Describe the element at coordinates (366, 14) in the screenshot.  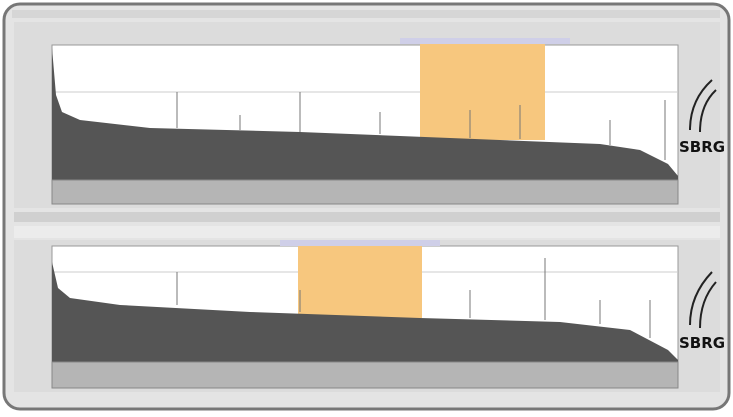
I see `title-bar` at that location.